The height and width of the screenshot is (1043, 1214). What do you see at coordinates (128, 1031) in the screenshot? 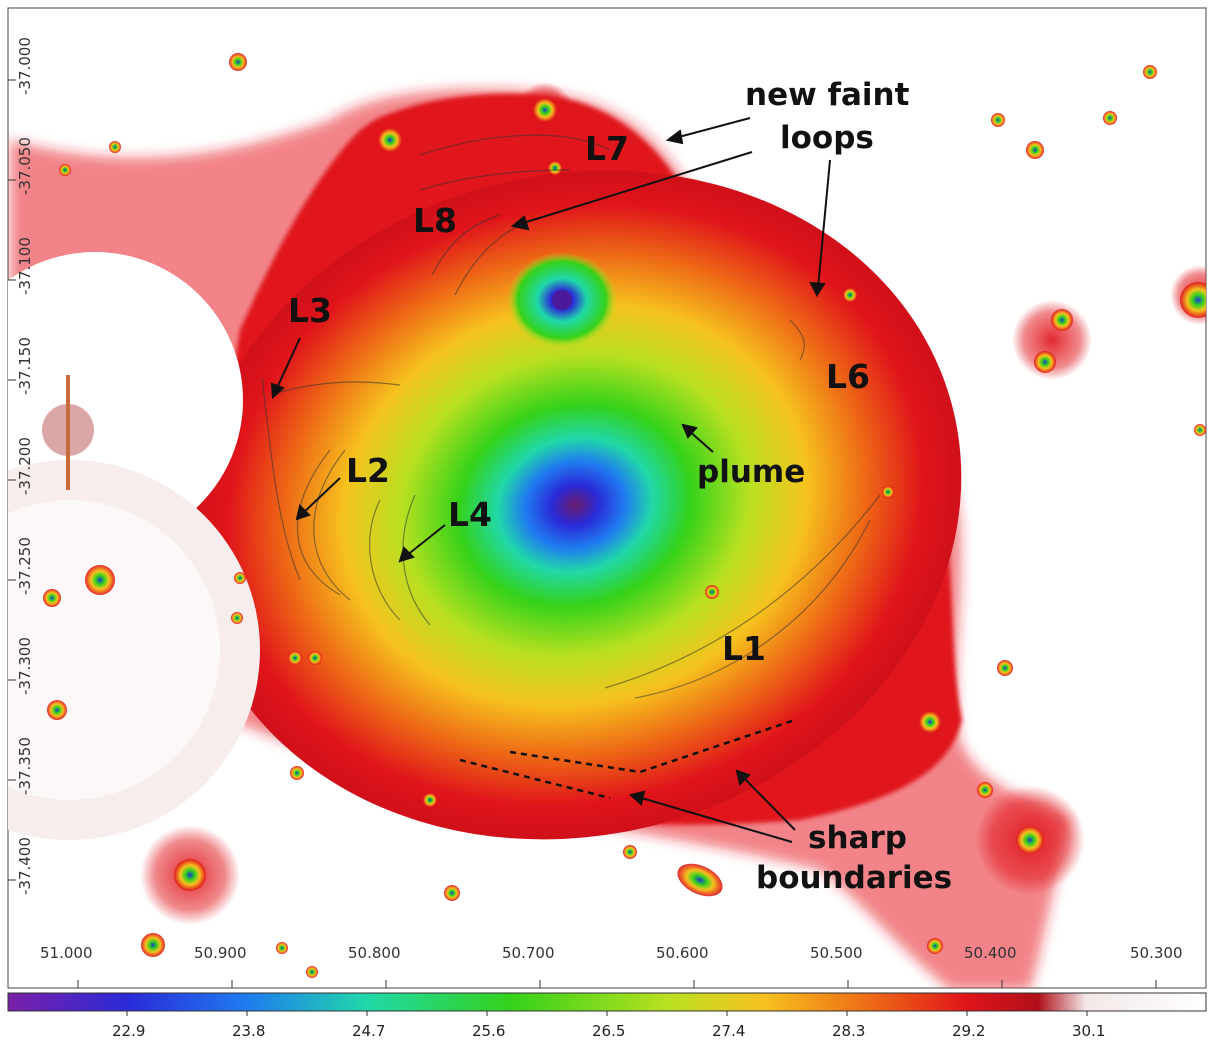
I see `colorbar-tick: 22.9` at bounding box center [128, 1031].